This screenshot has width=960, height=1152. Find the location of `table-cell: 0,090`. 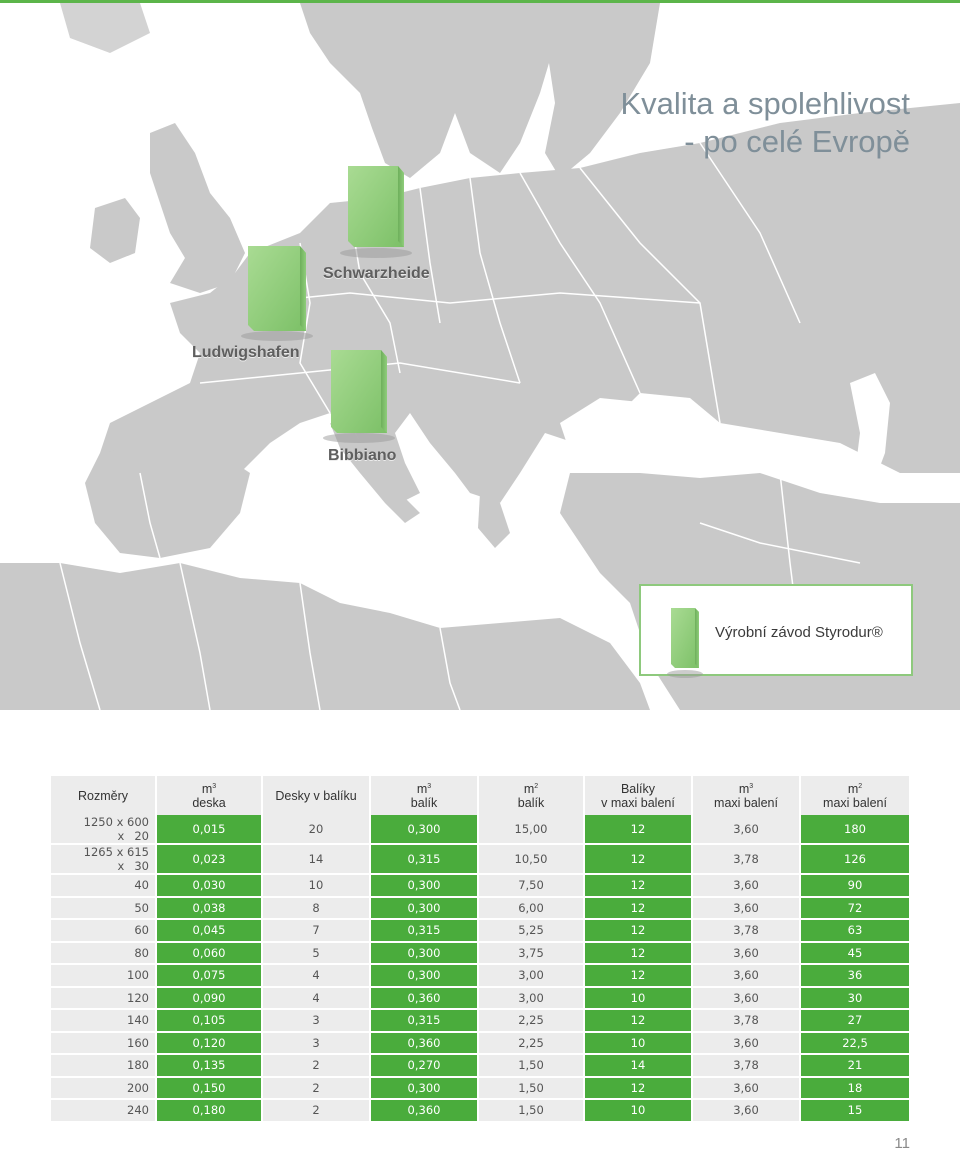

table-cell: 0,090 is located at coordinates (210, 998).